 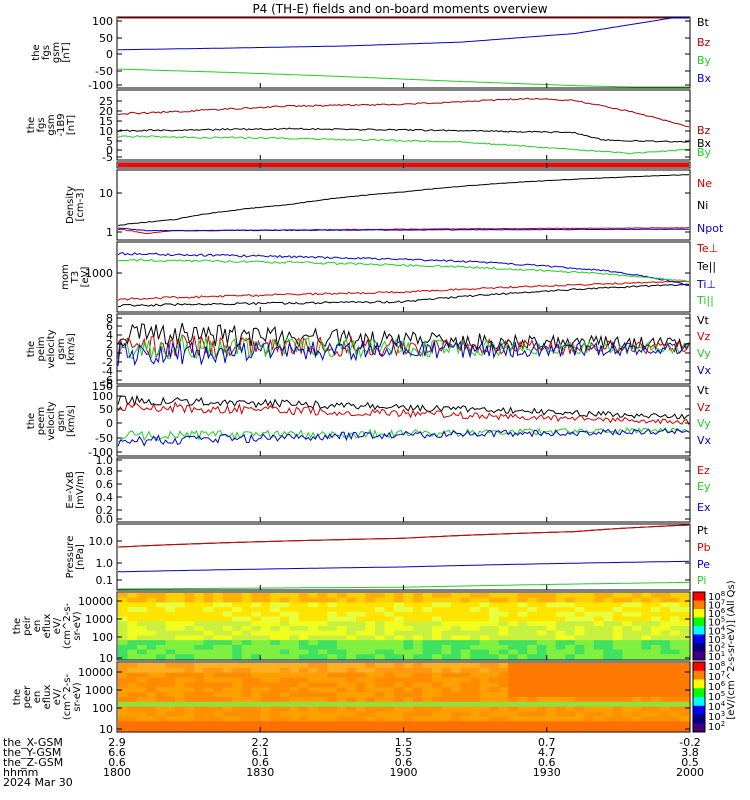 What do you see at coordinates (109, 54) in the screenshot?
I see `y-tick-label: 0` at bounding box center [109, 54].